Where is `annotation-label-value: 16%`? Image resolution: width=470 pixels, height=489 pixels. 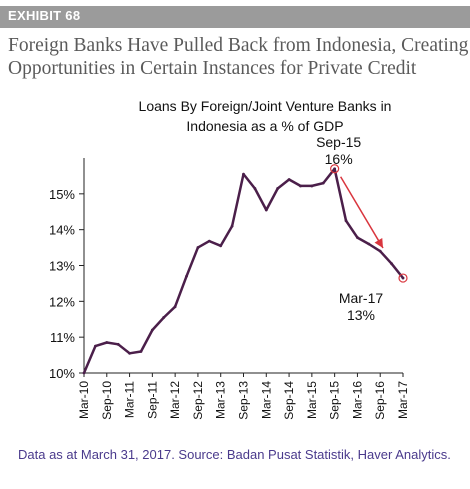
annotation-label-value: 16% is located at coordinates (339, 159).